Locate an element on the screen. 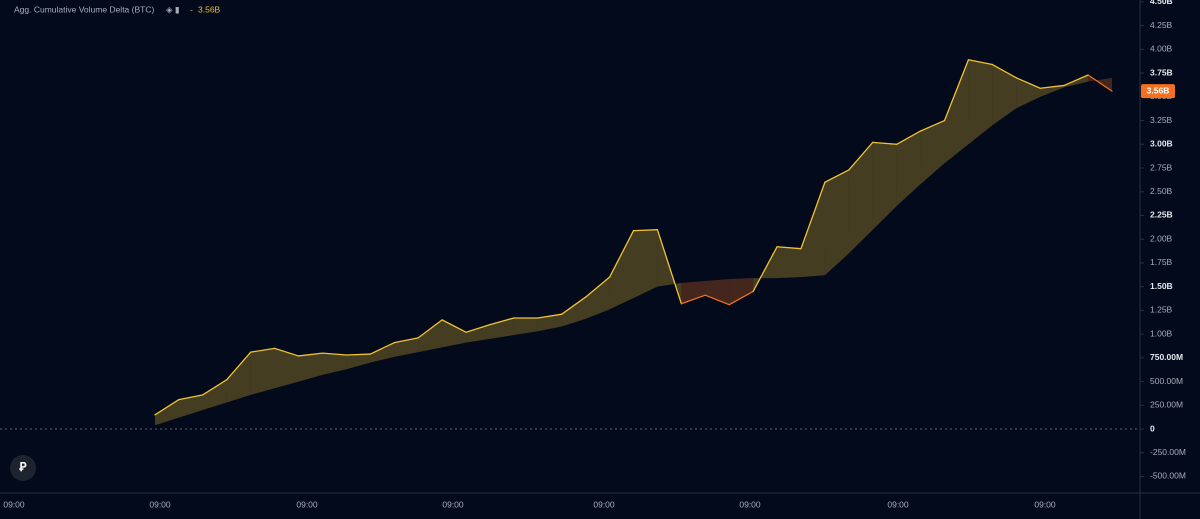 This screenshot has height=519, width=1200. y-tick-label: 0 is located at coordinates (1152, 428).